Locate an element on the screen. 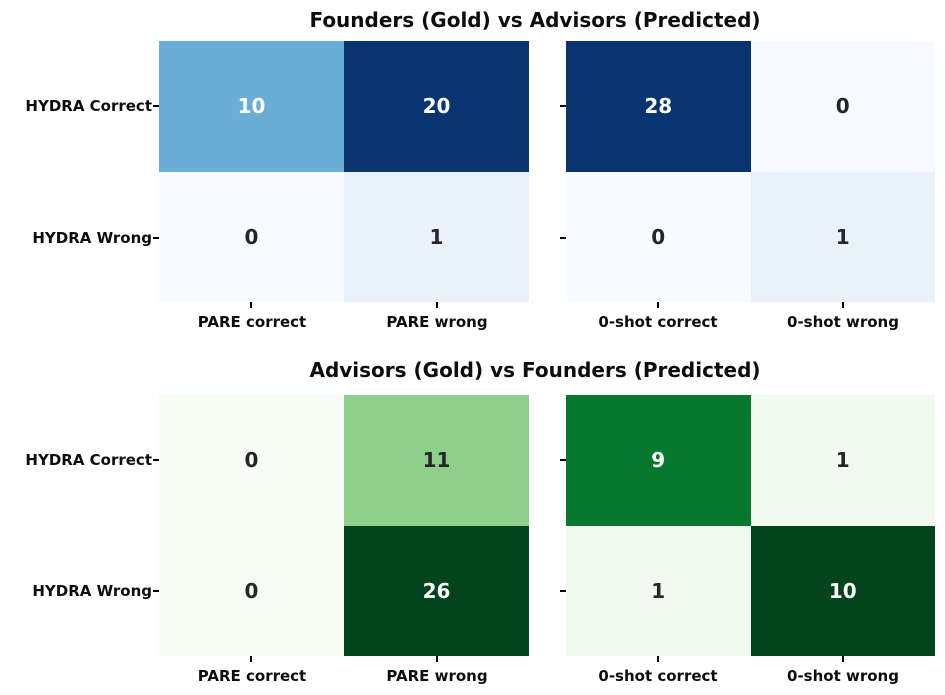  chart-title-advisors-vs-founders: Advisors (Gold) vs Founders (Predicted) is located at coordinates (535, 370).